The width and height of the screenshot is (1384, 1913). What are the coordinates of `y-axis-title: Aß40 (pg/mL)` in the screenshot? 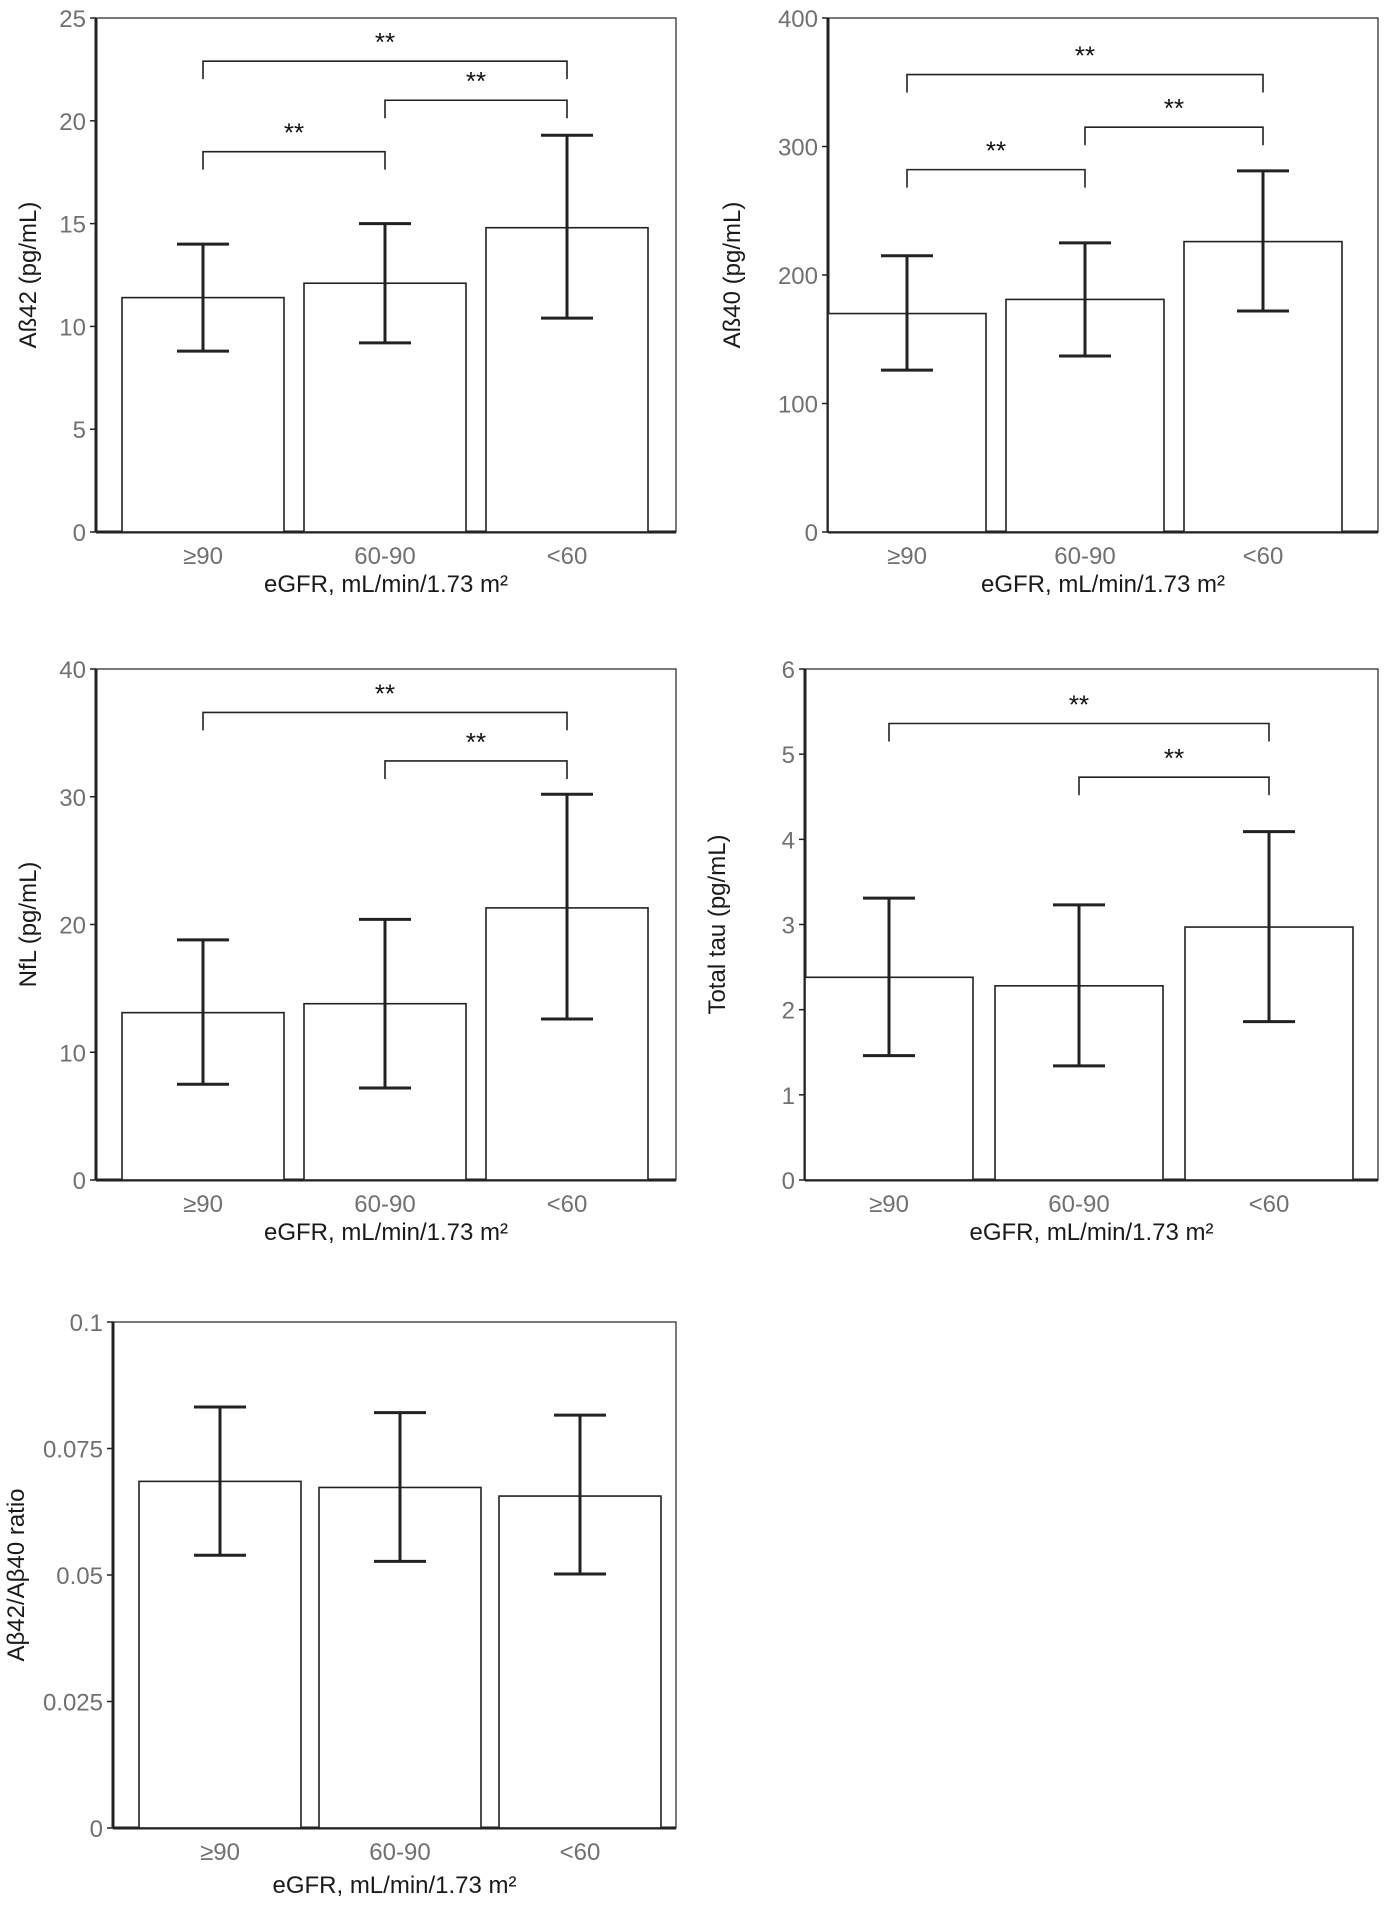 It's located at (732, 275).